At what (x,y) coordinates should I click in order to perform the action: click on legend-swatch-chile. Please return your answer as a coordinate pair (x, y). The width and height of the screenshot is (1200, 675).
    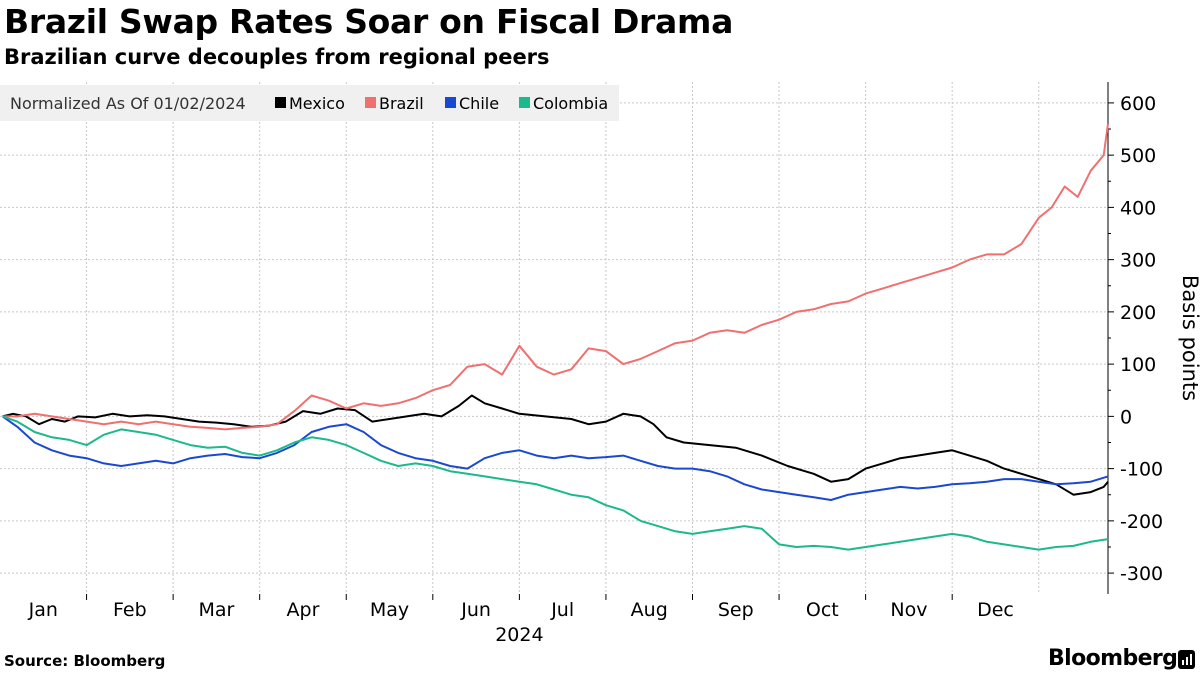
    Looking at the image, I should click on (450, 102).